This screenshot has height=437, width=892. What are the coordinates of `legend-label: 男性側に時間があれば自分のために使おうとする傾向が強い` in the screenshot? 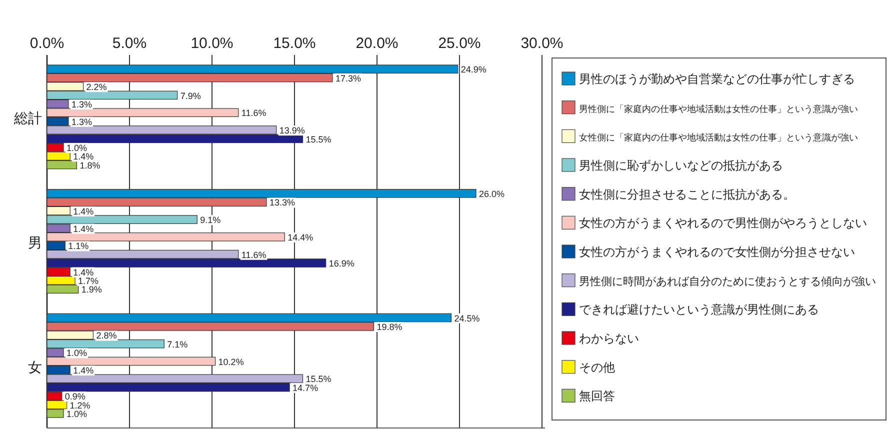 It's located at (727, 281).